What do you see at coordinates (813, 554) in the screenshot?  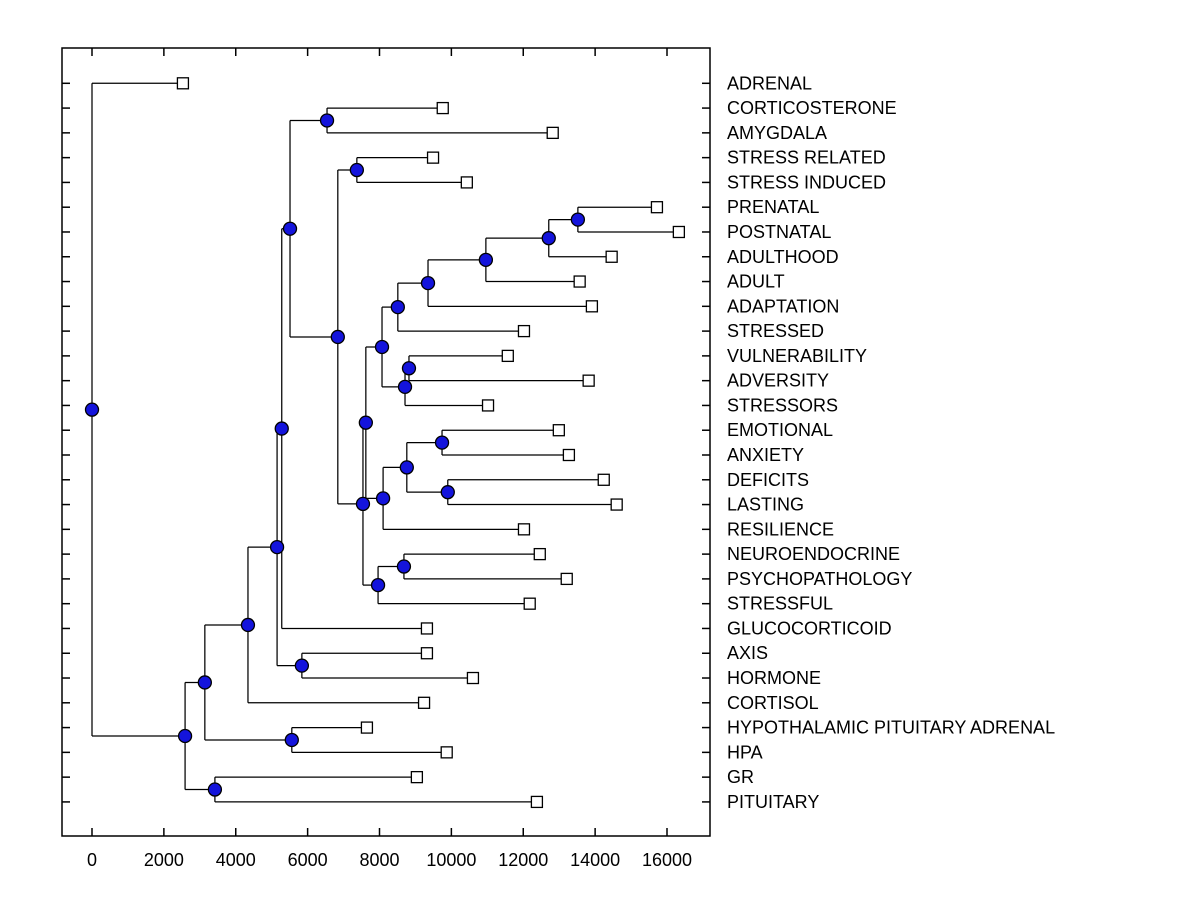 I see `leaf-label: NEUROENDOCRINE` at bounding box center [813, 554].